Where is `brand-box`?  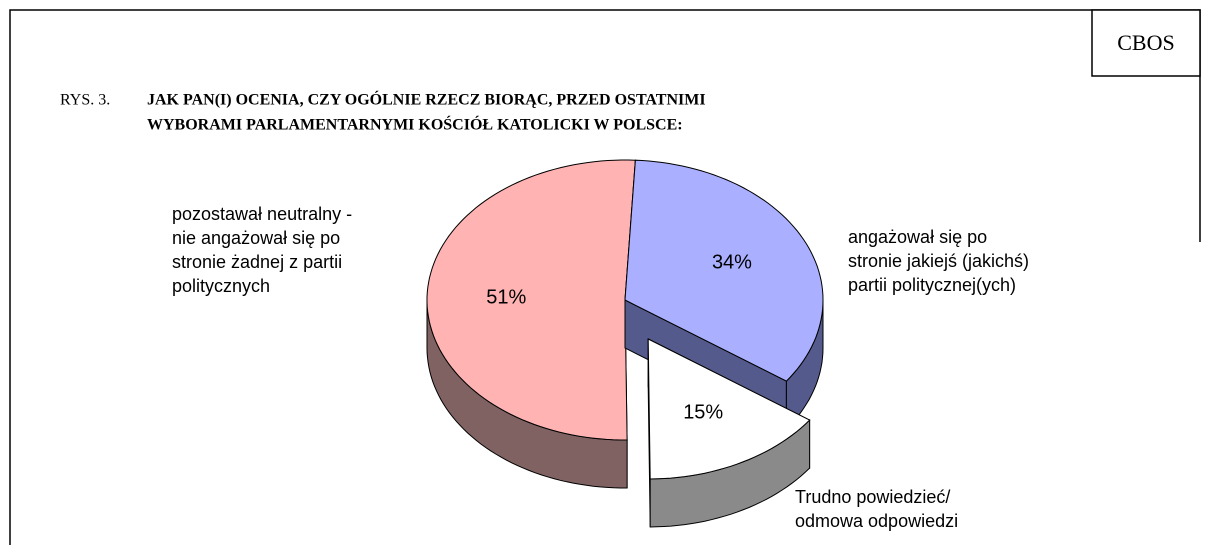
brand-box is located at coordinates (1146, 43).